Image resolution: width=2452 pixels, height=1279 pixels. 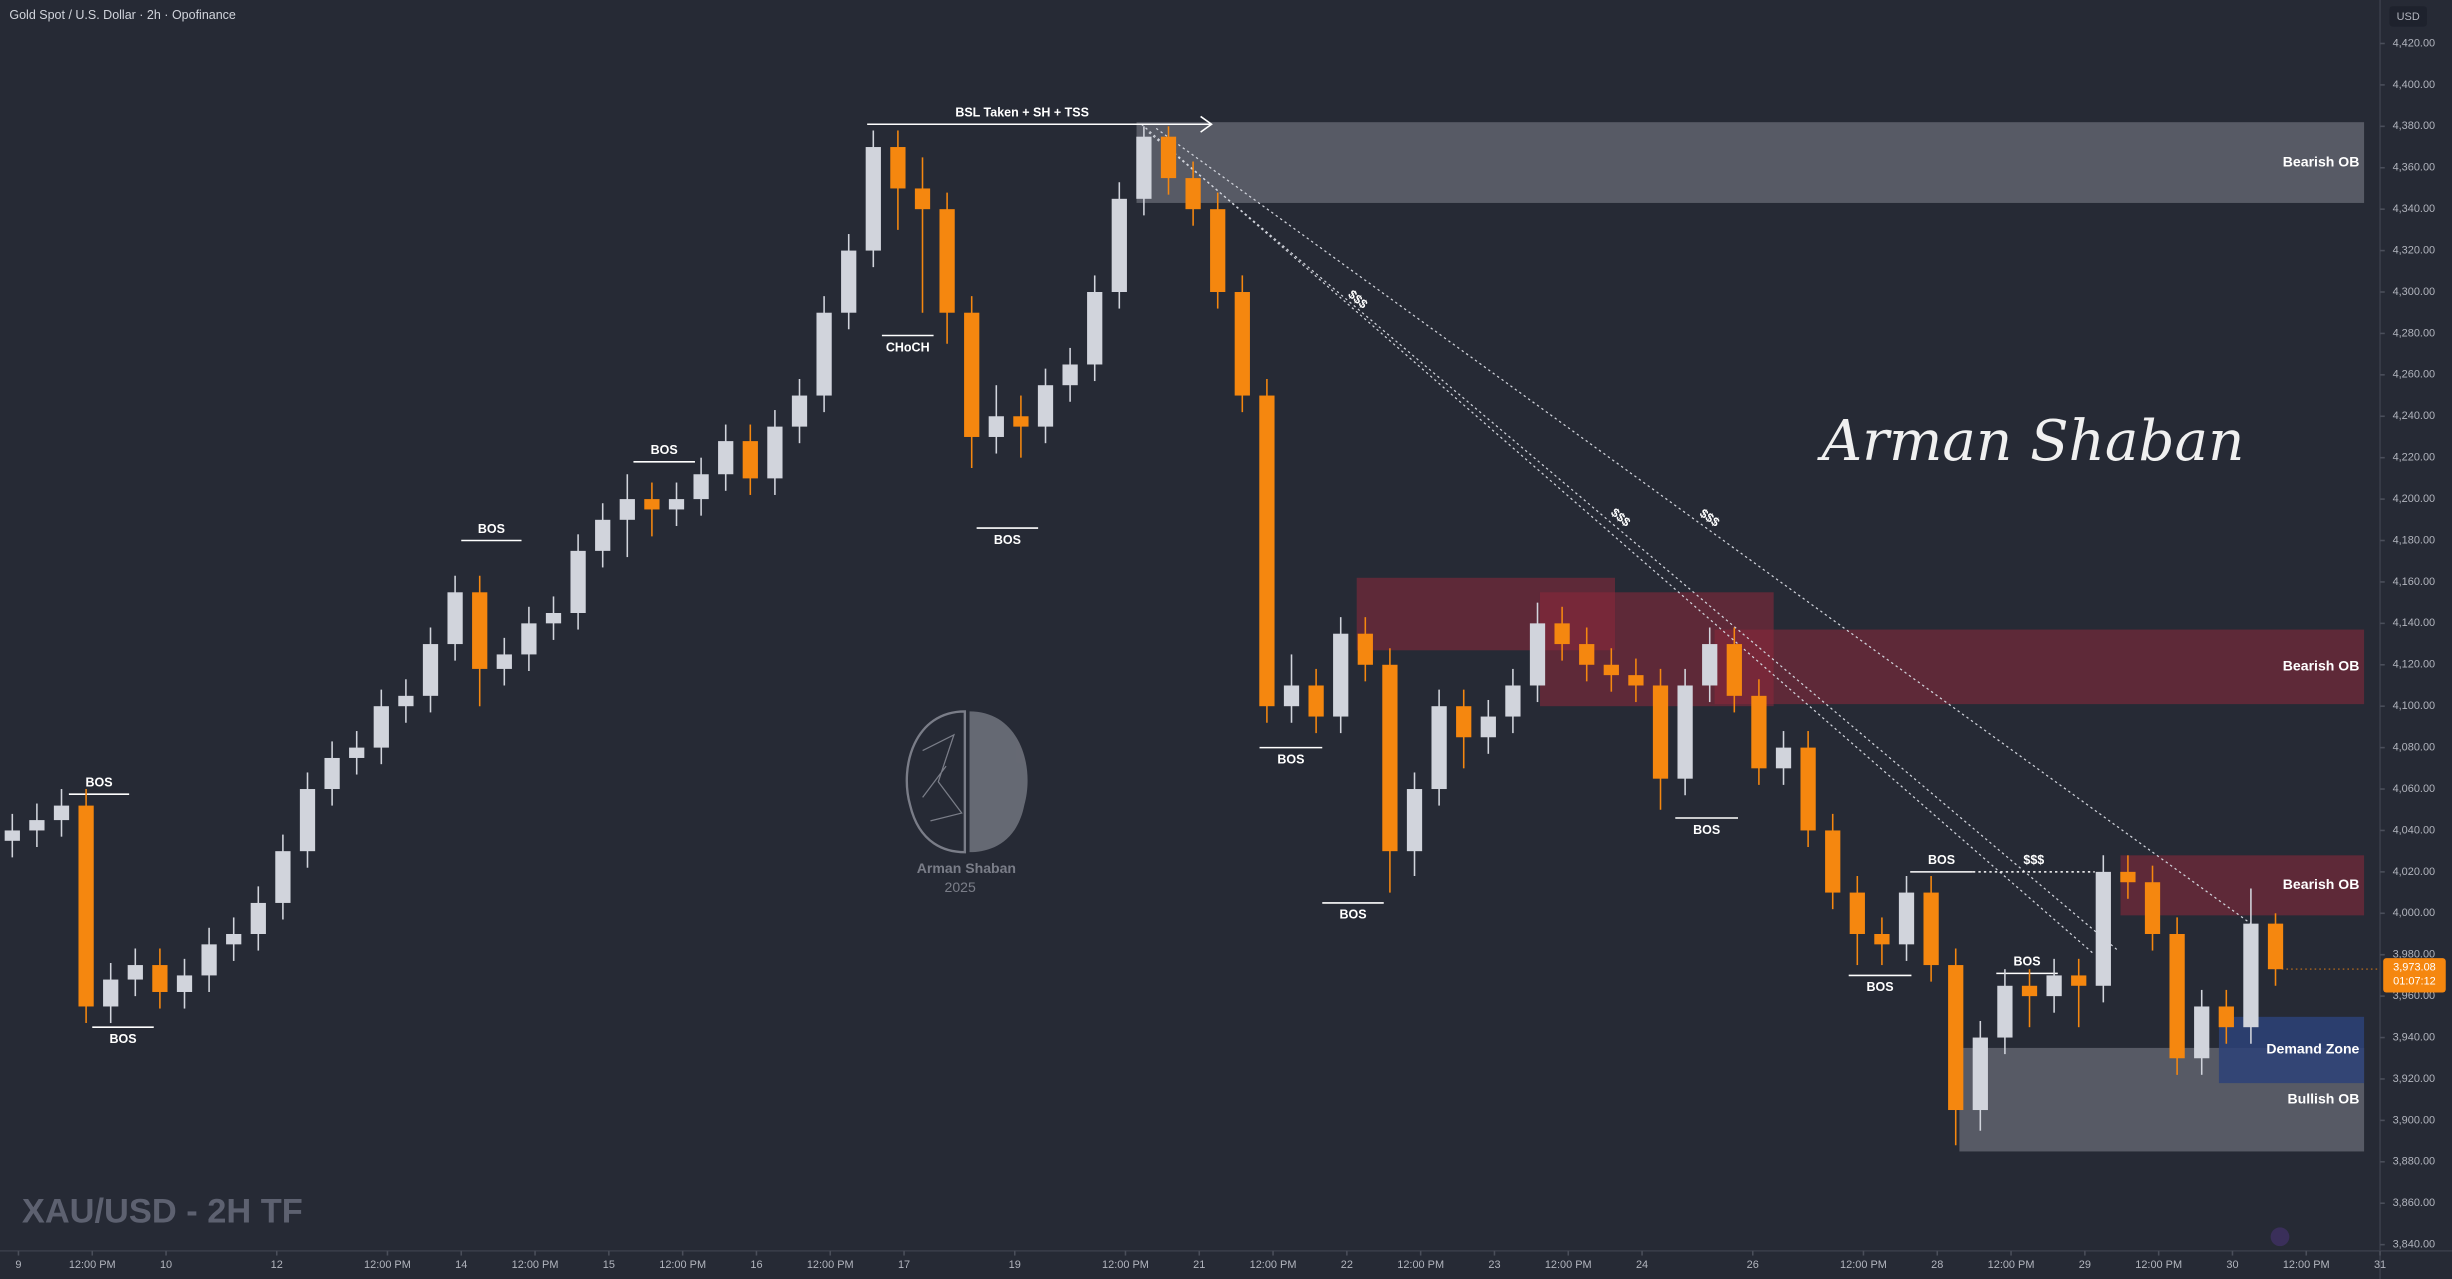 What do you see at coordinates (960, 887) in the screenshot?
I see `logo-year: 2025` at bounding box center [960, 887].